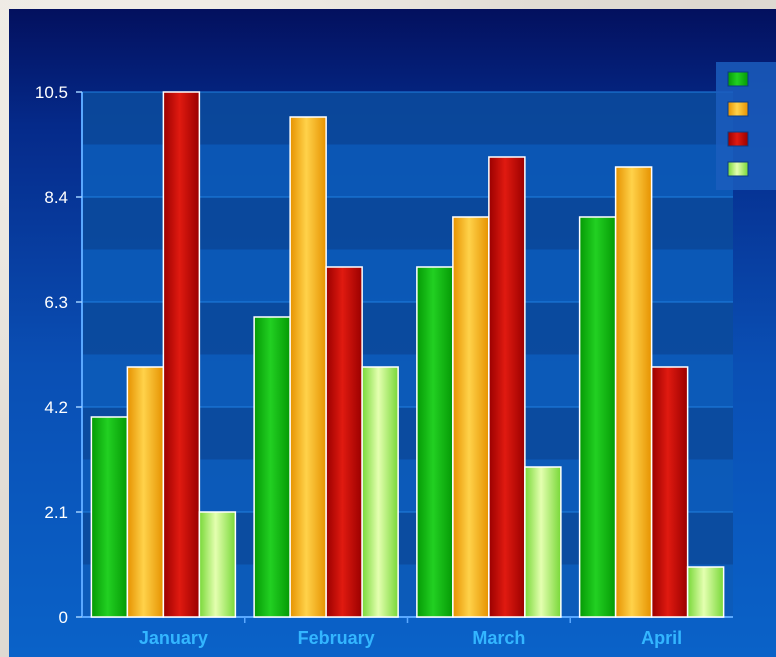  I want to click on legend, so click(746, 126).